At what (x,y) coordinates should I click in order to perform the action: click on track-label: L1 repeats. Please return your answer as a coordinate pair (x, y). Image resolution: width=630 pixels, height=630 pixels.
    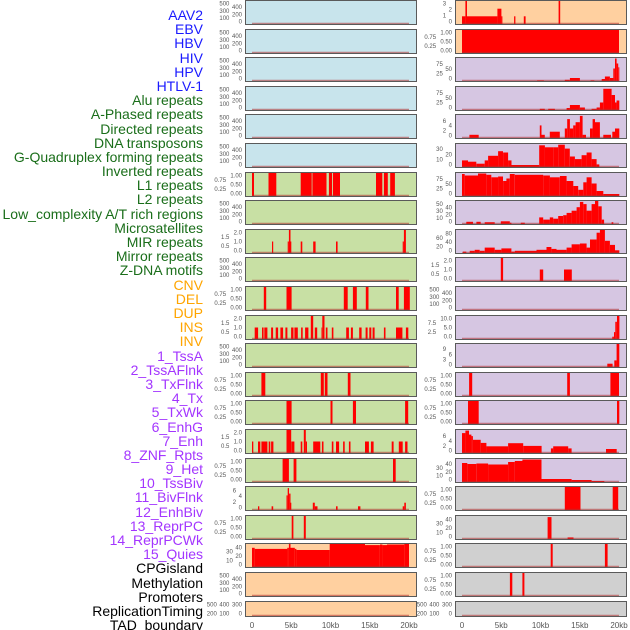
    Looking at the image, I should click on (169, 185).